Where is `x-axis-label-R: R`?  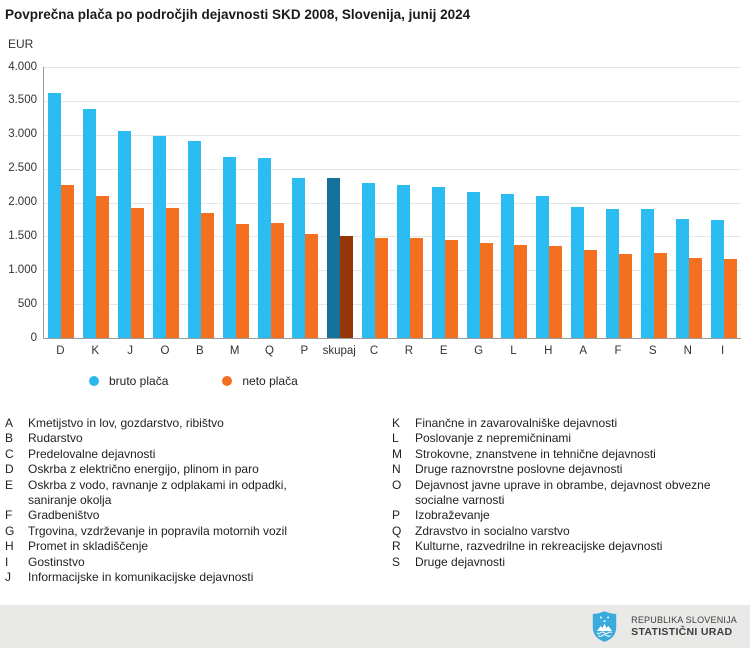 x-axis-label-R: R is located at coordinates (409, 351).